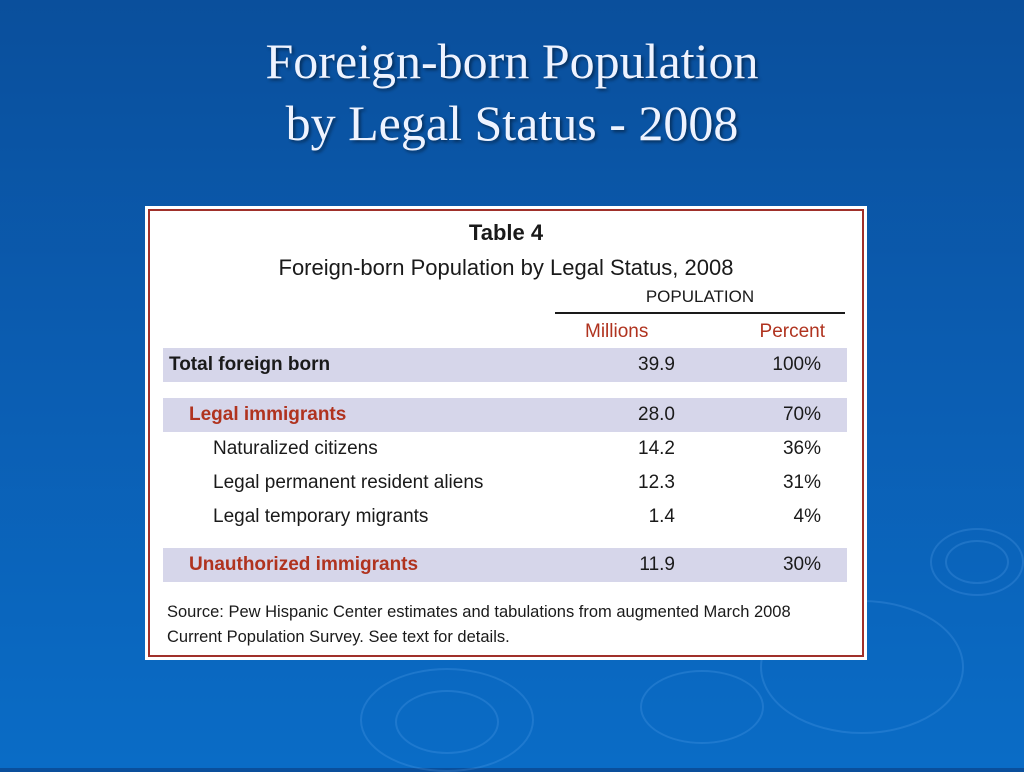 The width and height of the screenshot is (1024, 772). What do you see at coordinates (505, 415) in the screenshot?
I see `table-row: Legal immigrants 28.0 70%` at bounding box center [505, 415].